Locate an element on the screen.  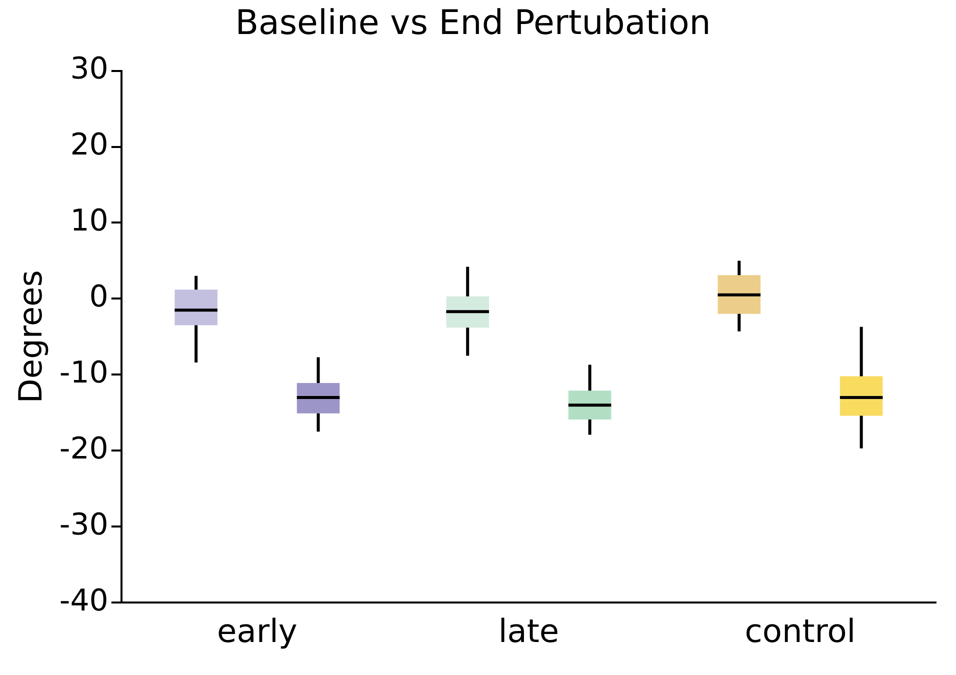
y-tick-label: -30 is located at coordinates (83, 524).